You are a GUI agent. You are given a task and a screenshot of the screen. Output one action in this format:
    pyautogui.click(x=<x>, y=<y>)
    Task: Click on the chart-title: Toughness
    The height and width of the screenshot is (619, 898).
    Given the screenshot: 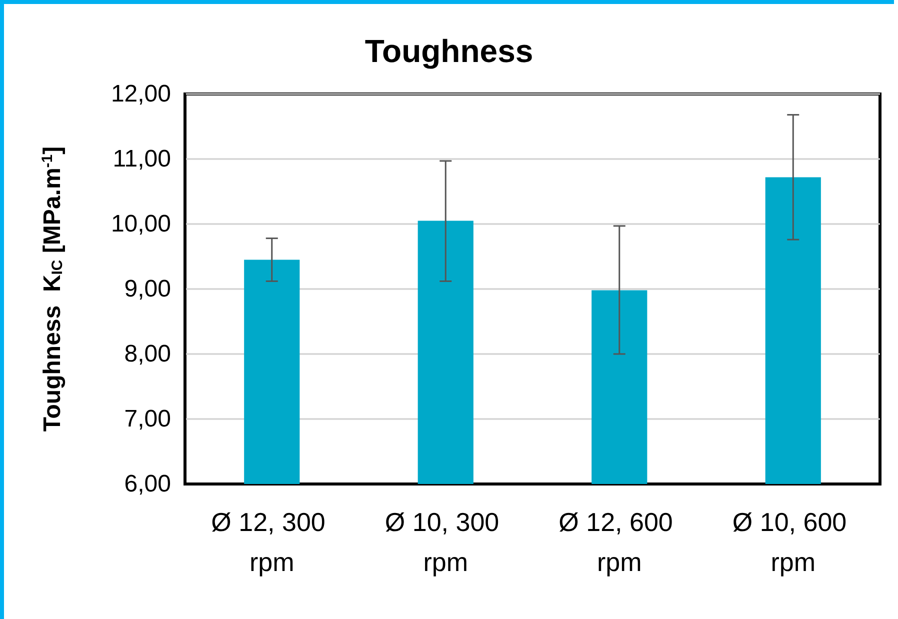 What is the action you would take?
    pyautogui.click(x=449, y=51)
    